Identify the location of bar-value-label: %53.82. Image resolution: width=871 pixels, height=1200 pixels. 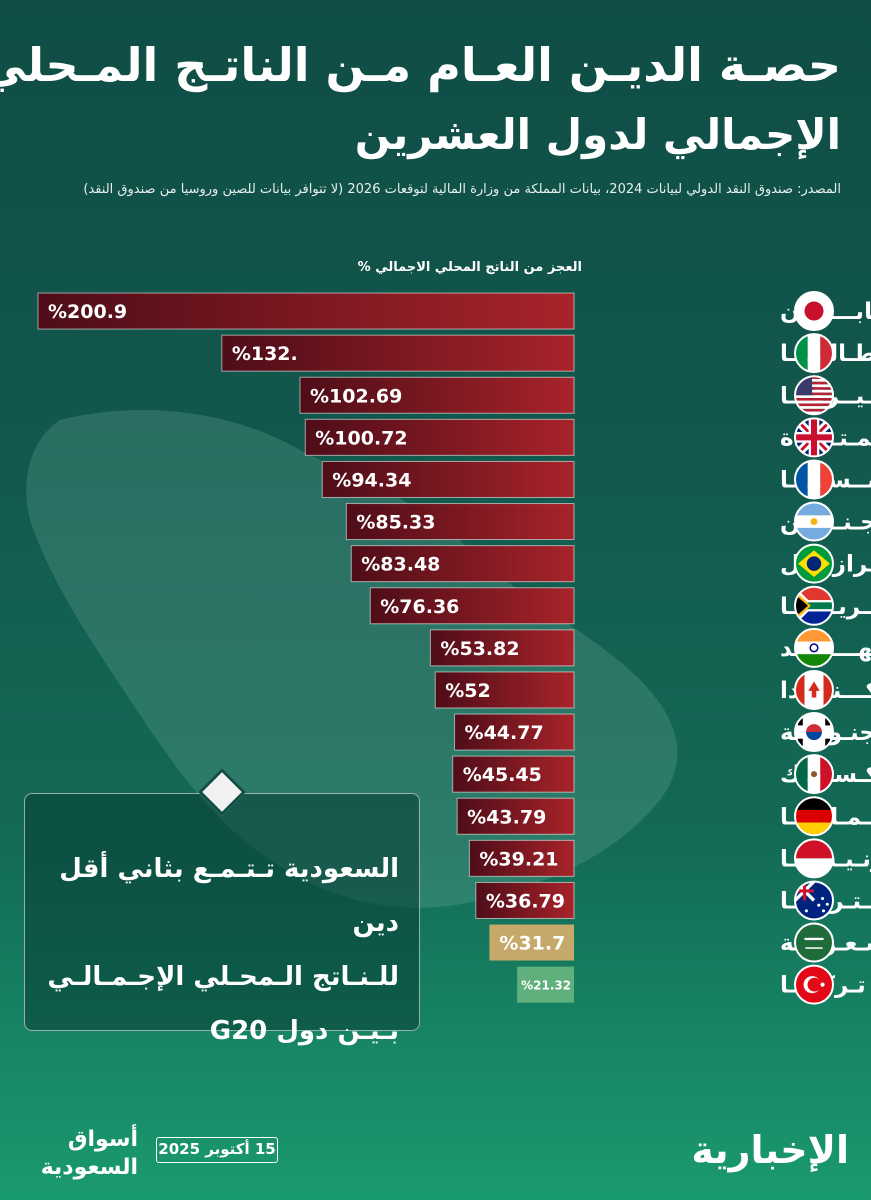
(479, 649).